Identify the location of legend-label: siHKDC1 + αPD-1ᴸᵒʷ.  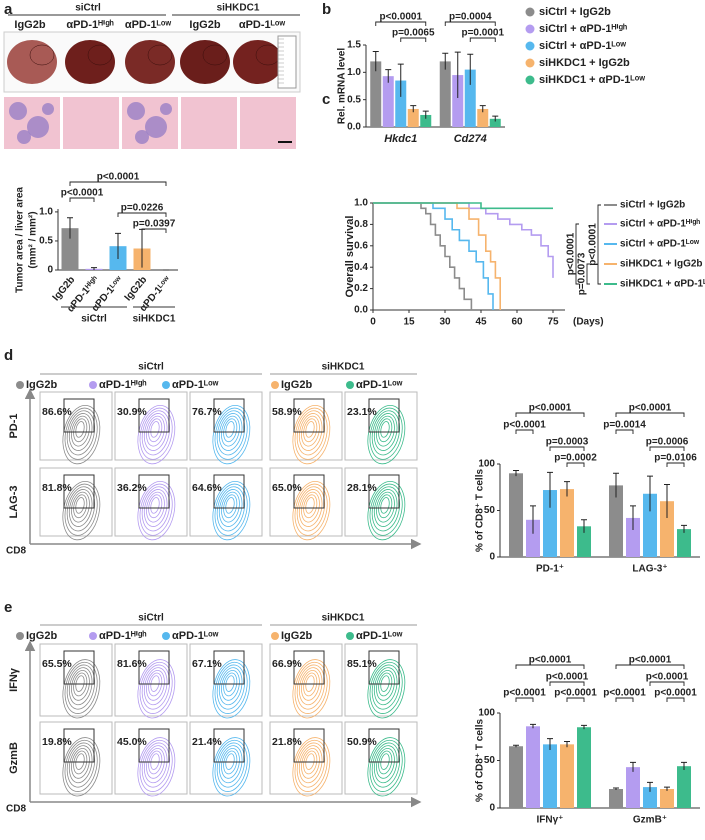
(662, 284).